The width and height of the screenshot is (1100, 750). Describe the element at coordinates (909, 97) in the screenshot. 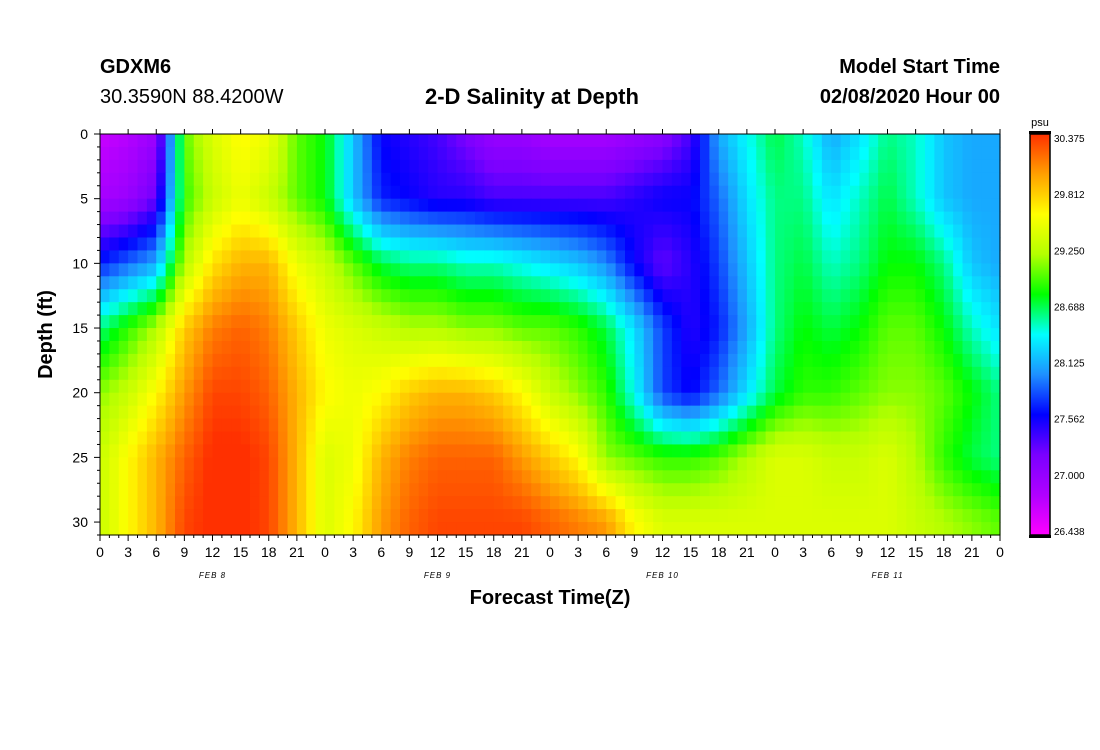

I see `model-start-value: 02/08/2020 Hour 00` at that location.